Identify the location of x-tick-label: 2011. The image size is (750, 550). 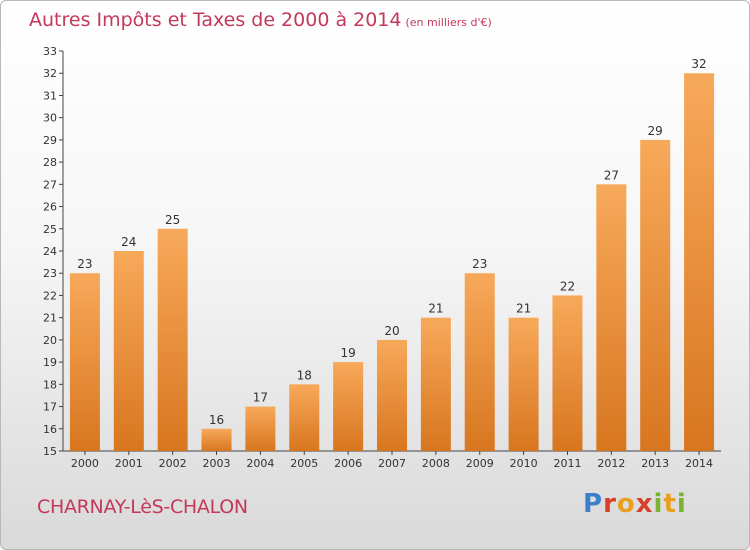
(567, 463).